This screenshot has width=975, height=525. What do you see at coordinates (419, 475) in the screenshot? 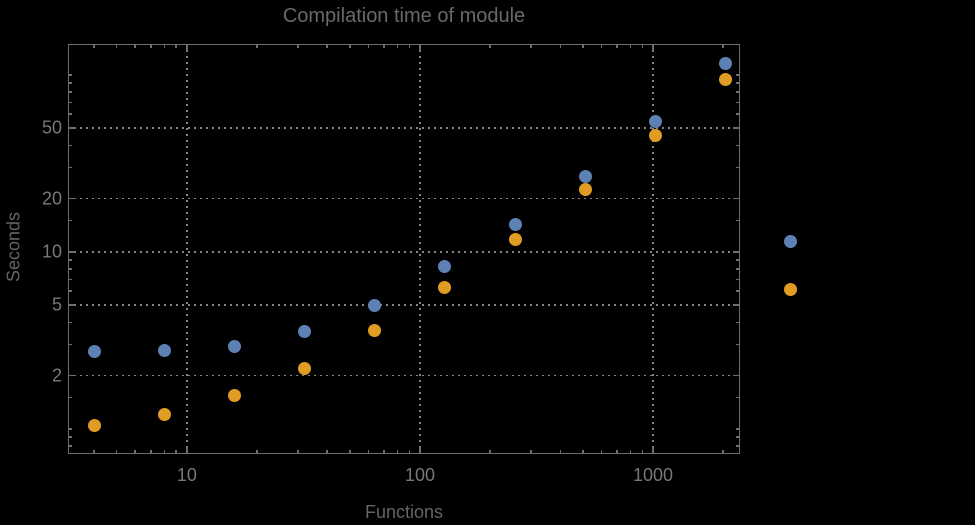
I see `x-tick-label: 100` at bounding box center [419, 475].